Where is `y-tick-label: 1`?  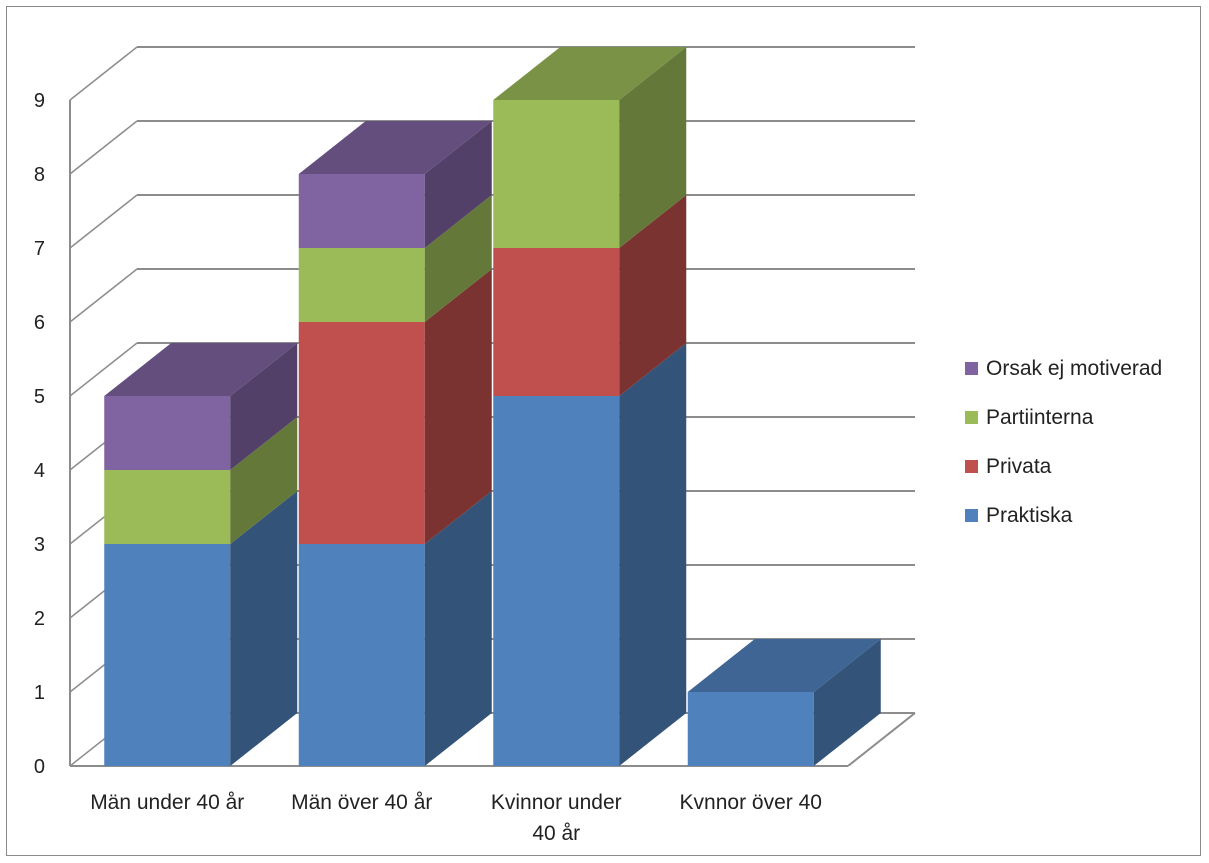 y-tick-label: 1 is located at coordinates (39, 693).